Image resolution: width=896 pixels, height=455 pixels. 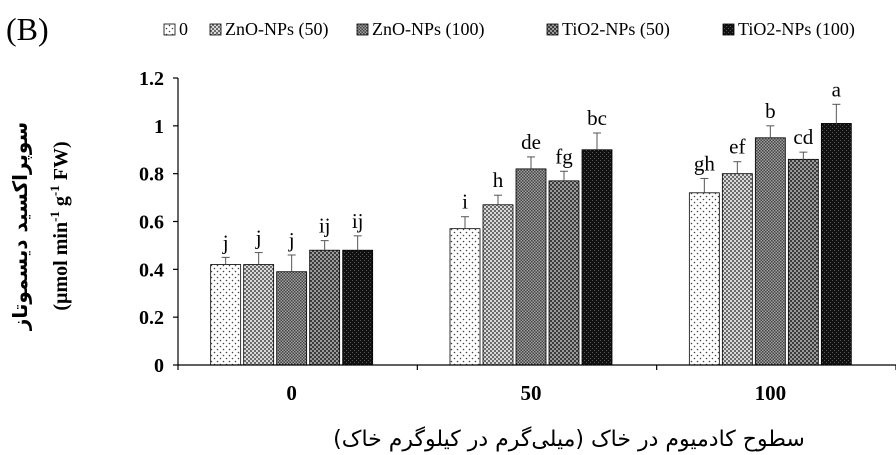 I want to click on y-axis-title-unit: (µmol min-1 g-1 FW), so click(x=59, y=225).